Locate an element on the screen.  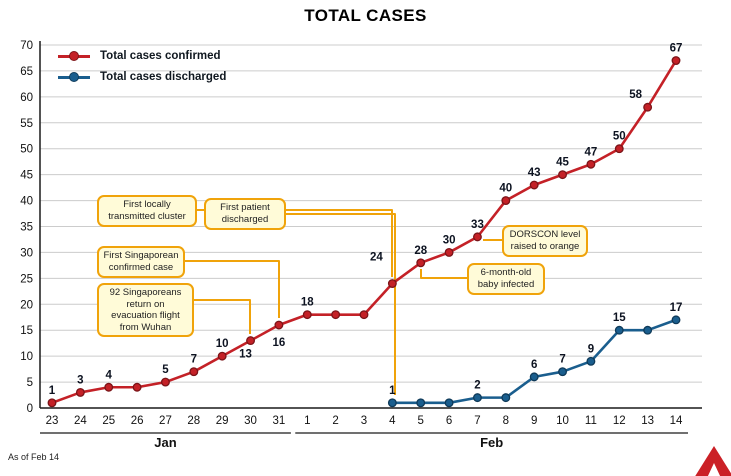
y-axis-tick-label: 70 is located at coordinates (26, 46).